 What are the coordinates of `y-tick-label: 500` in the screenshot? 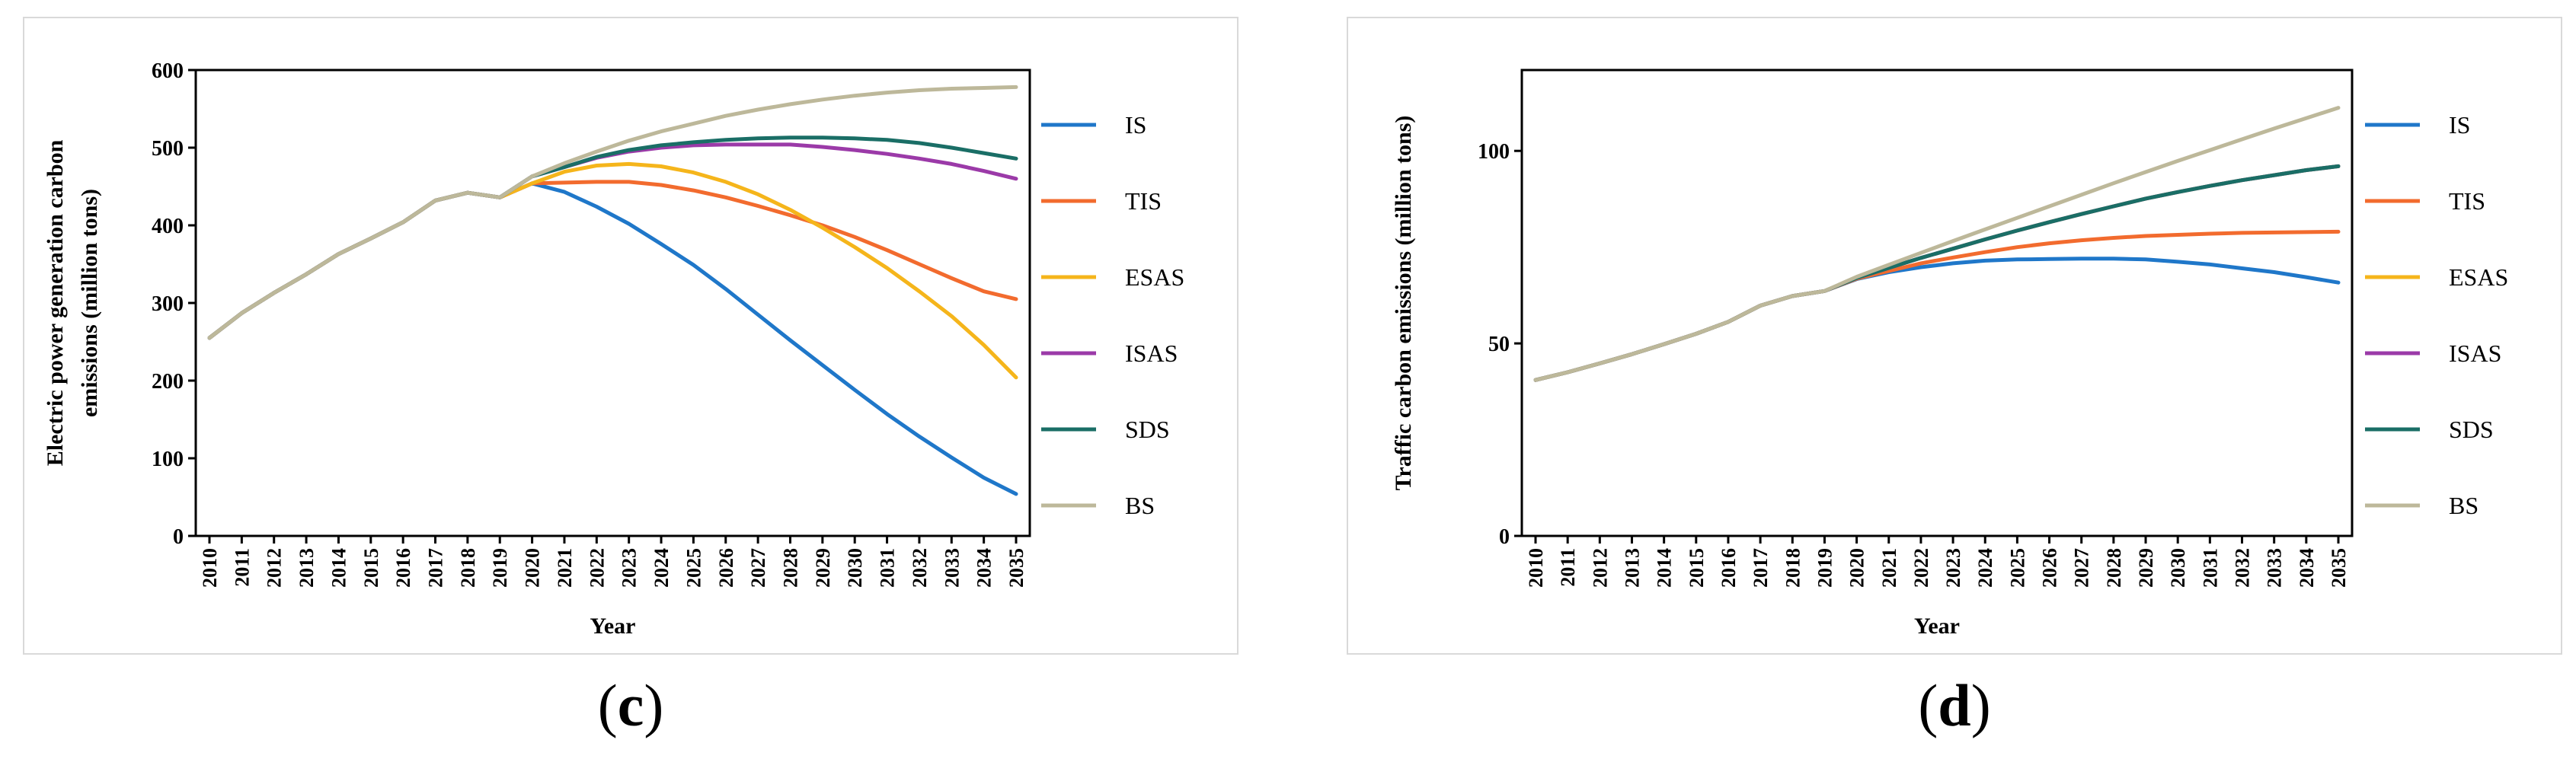 It's located at (168, 149).